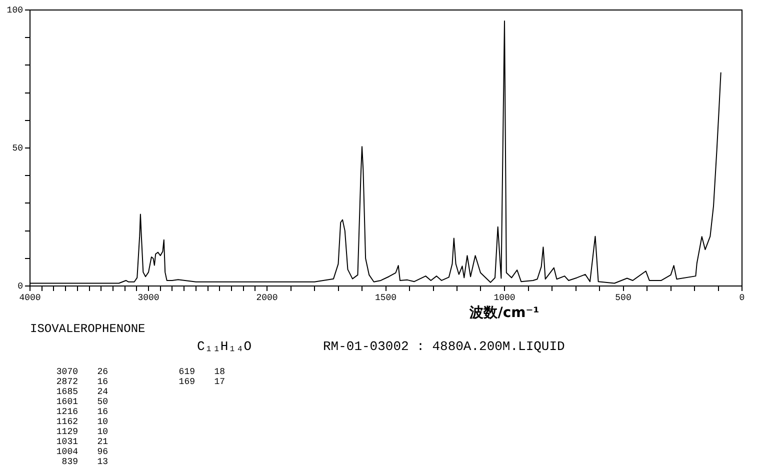 This screenshot has height=472, width=765. Describe the element at coordinates (14, 10) in the screenshot. I see `y-tick-label: 100` at that location.